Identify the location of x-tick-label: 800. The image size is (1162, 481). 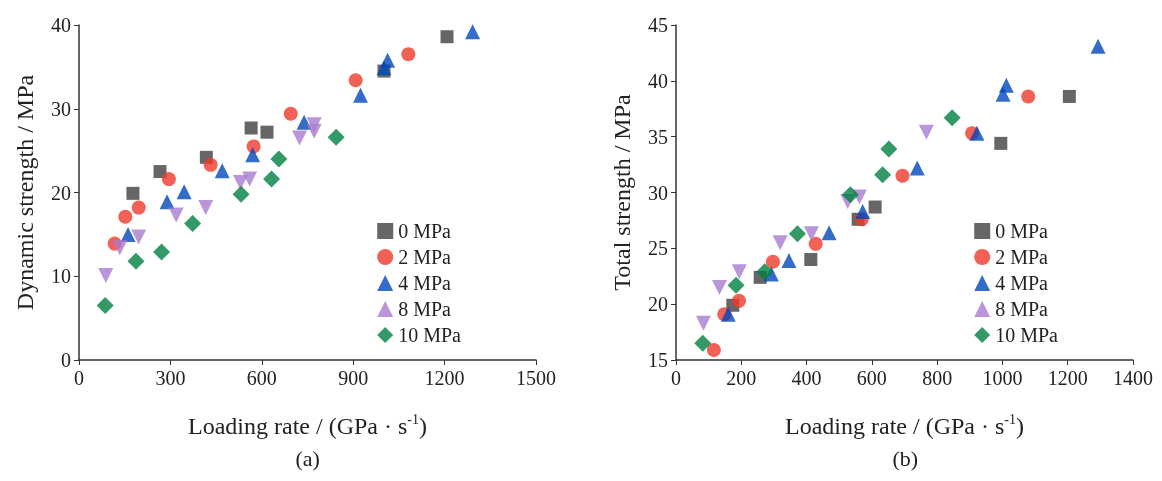
(937, 378).